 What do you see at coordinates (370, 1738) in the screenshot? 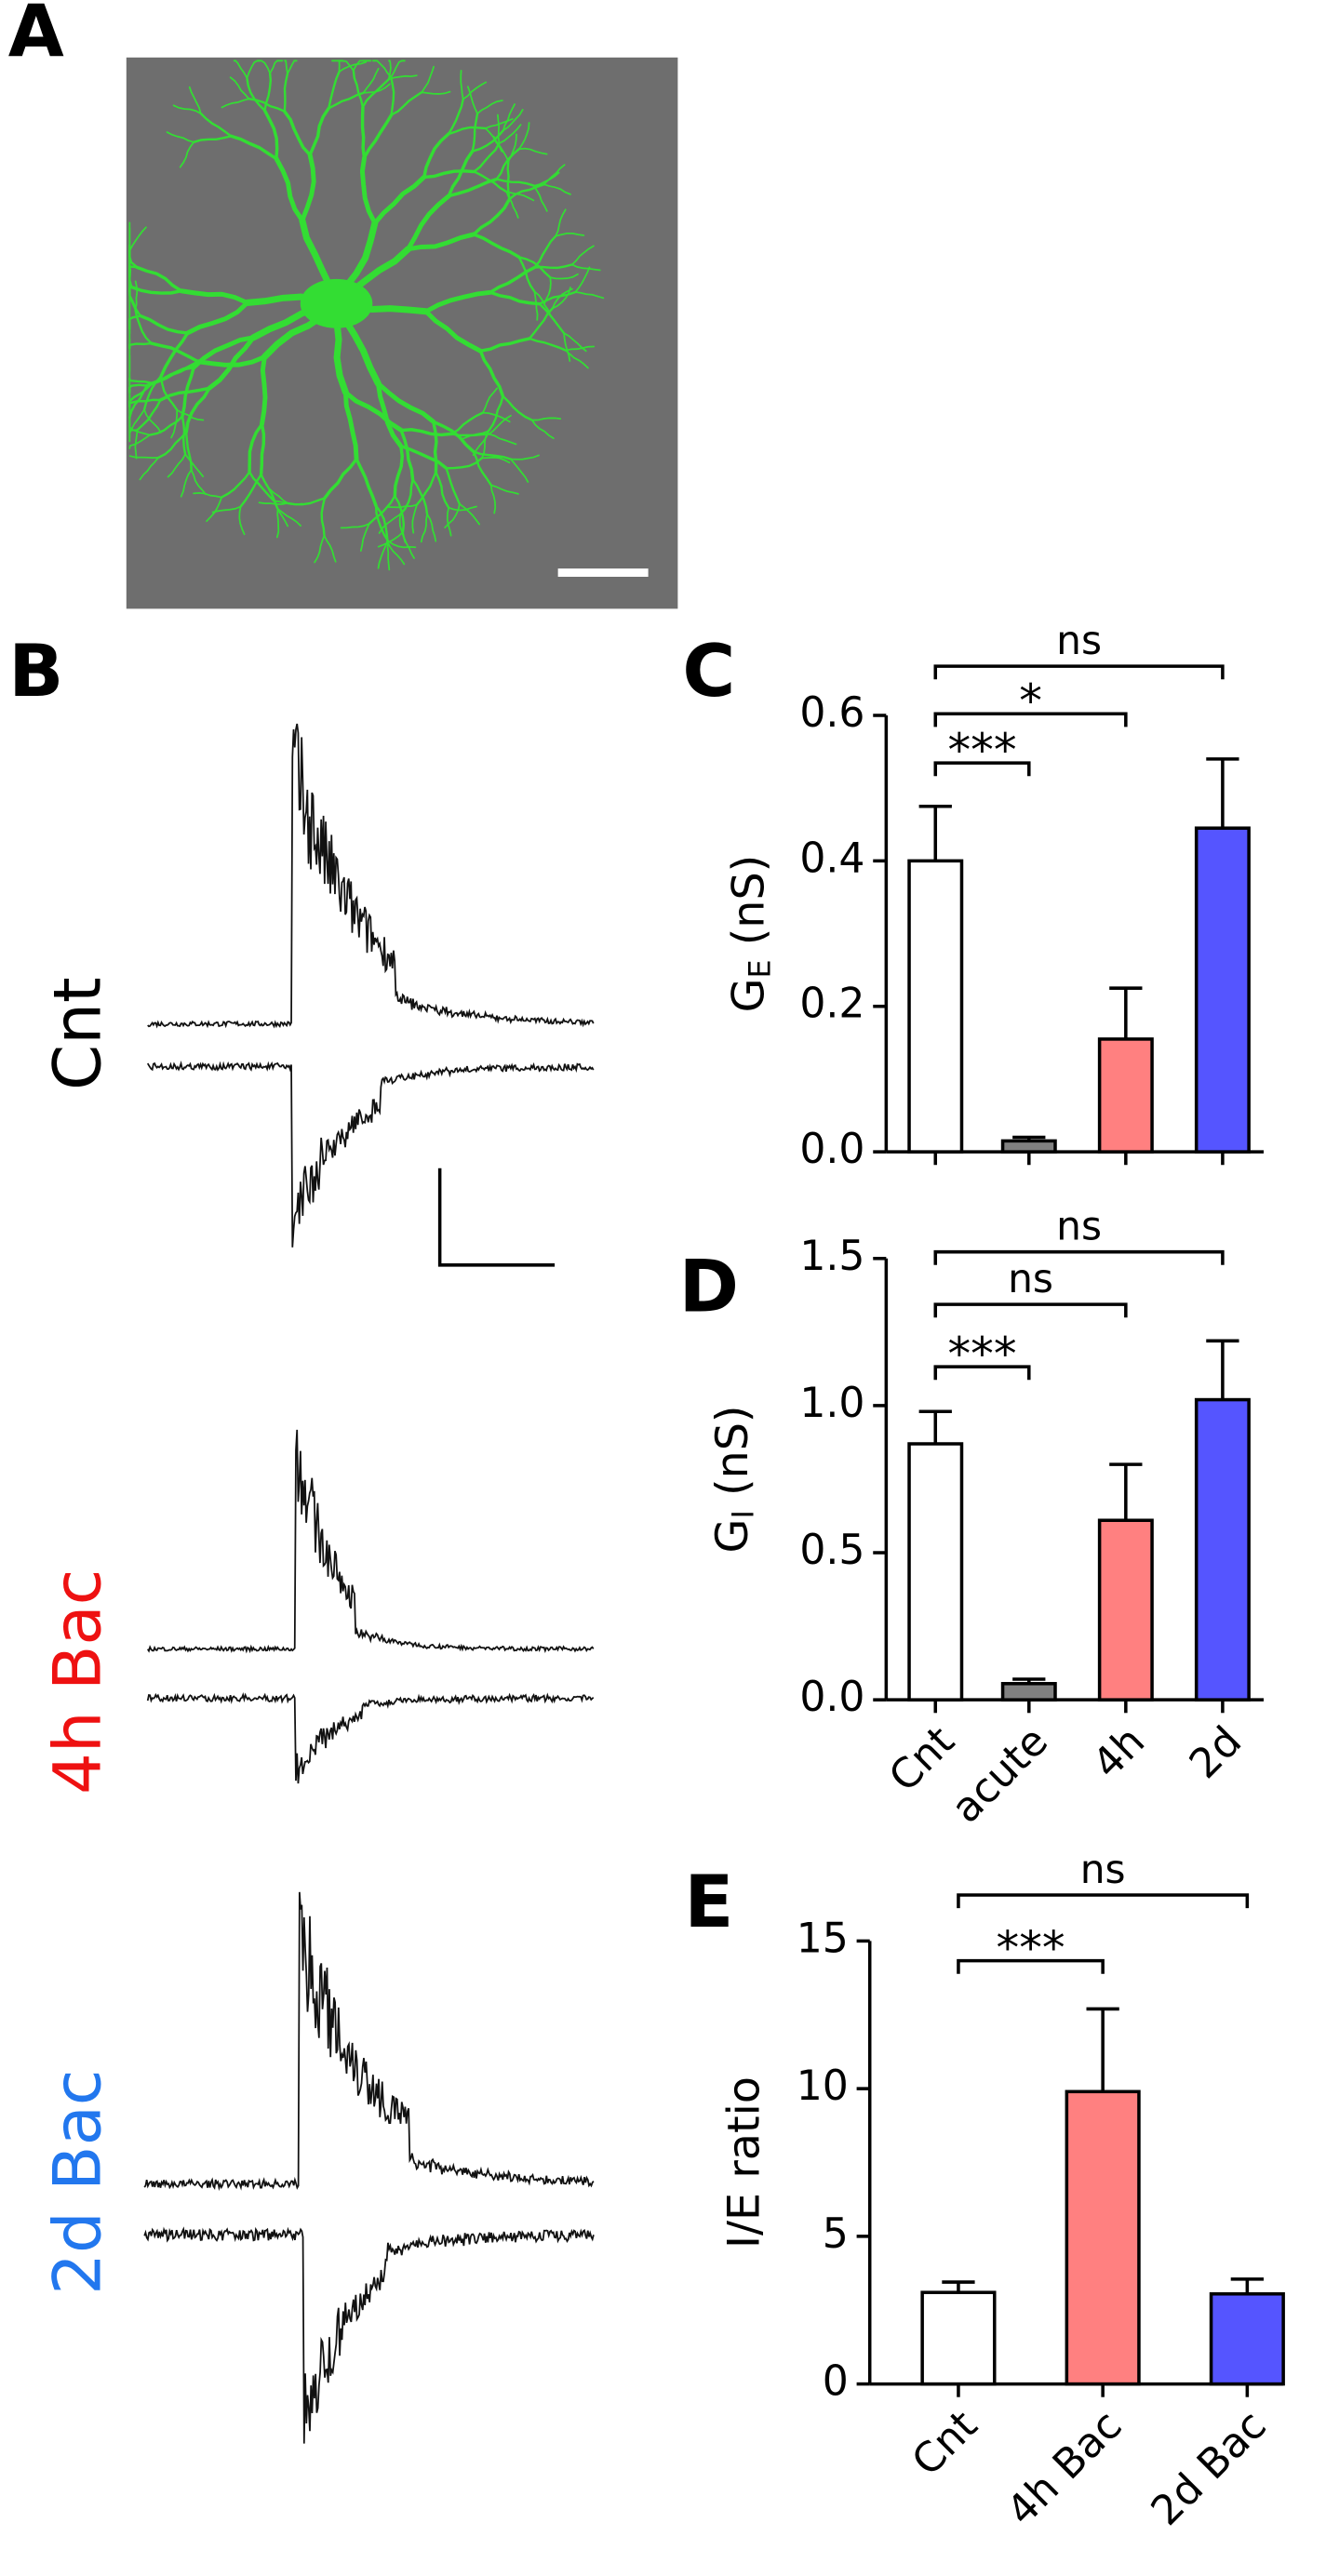
I see `trace` at bounding box center [370, 1738].